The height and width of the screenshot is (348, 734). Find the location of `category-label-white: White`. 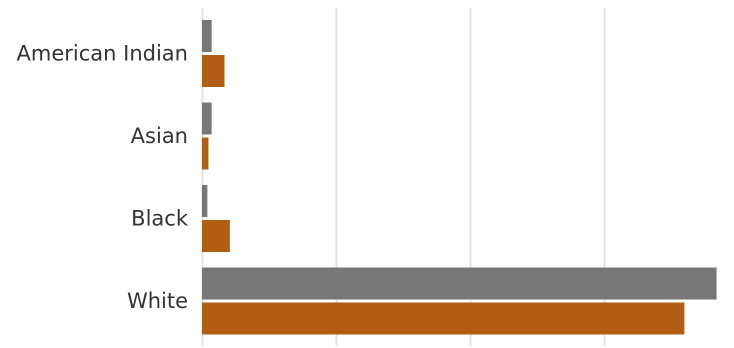

category-label-white: White is located at coordinates (157, 301).